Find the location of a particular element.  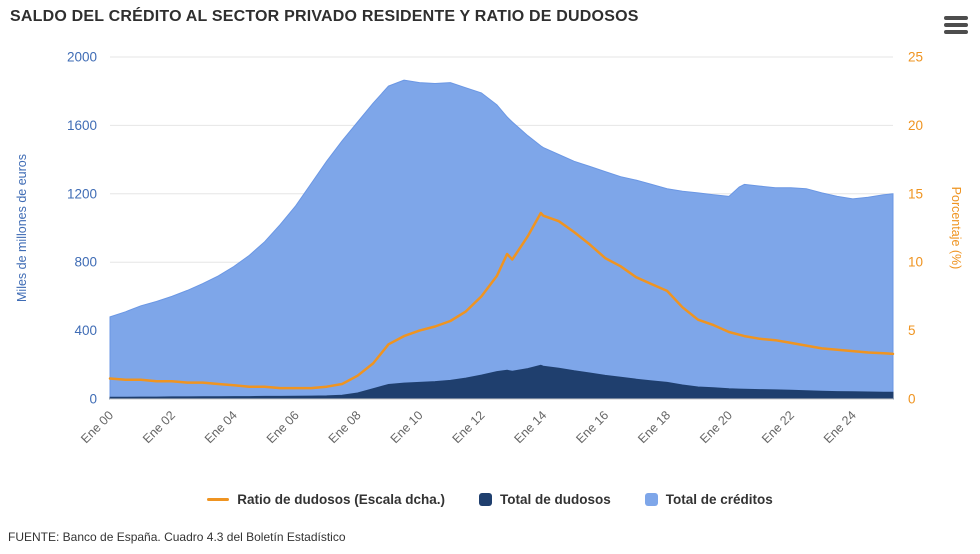

x-tick-label: Ene 14 is located at coordinates (530, 427).